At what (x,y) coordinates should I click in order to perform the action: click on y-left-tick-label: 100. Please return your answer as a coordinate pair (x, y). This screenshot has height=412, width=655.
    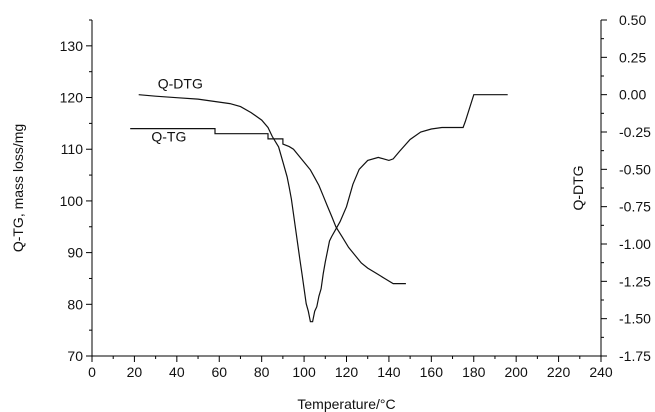
    Looking at the image, I should click on (72, 201).